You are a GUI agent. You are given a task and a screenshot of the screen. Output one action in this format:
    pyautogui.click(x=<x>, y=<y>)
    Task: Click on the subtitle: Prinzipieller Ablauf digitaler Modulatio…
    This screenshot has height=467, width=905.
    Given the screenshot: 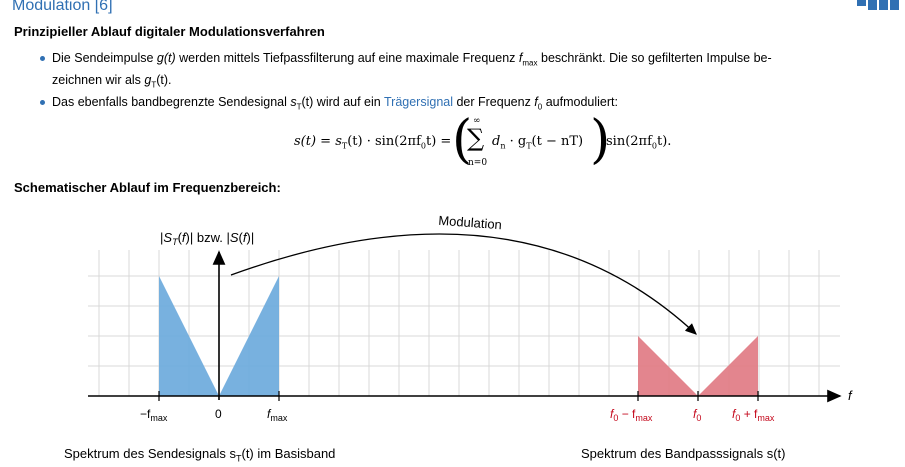 What is the action you would take?
    pyautogui.click(x=169, y=31)
    